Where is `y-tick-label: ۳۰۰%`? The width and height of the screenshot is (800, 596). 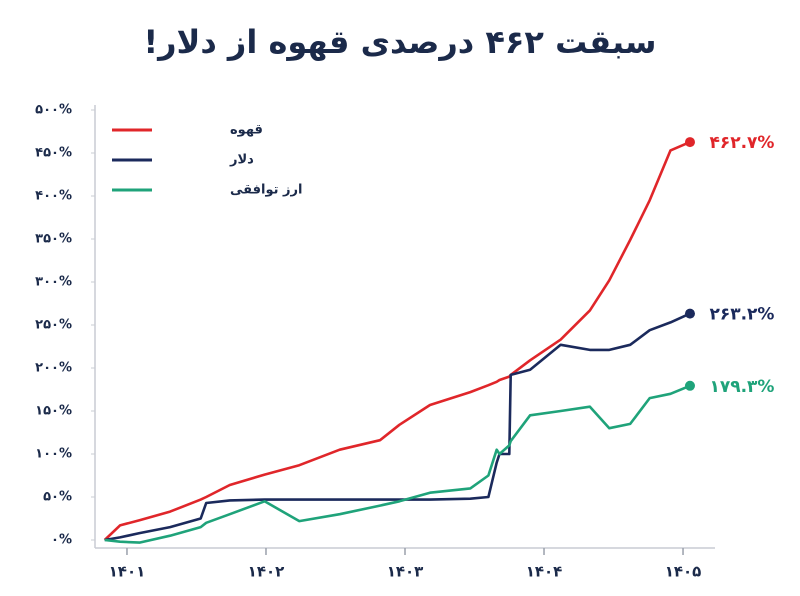
y-tick-label: ۳۰۰% is located at coordinates (53, 281).